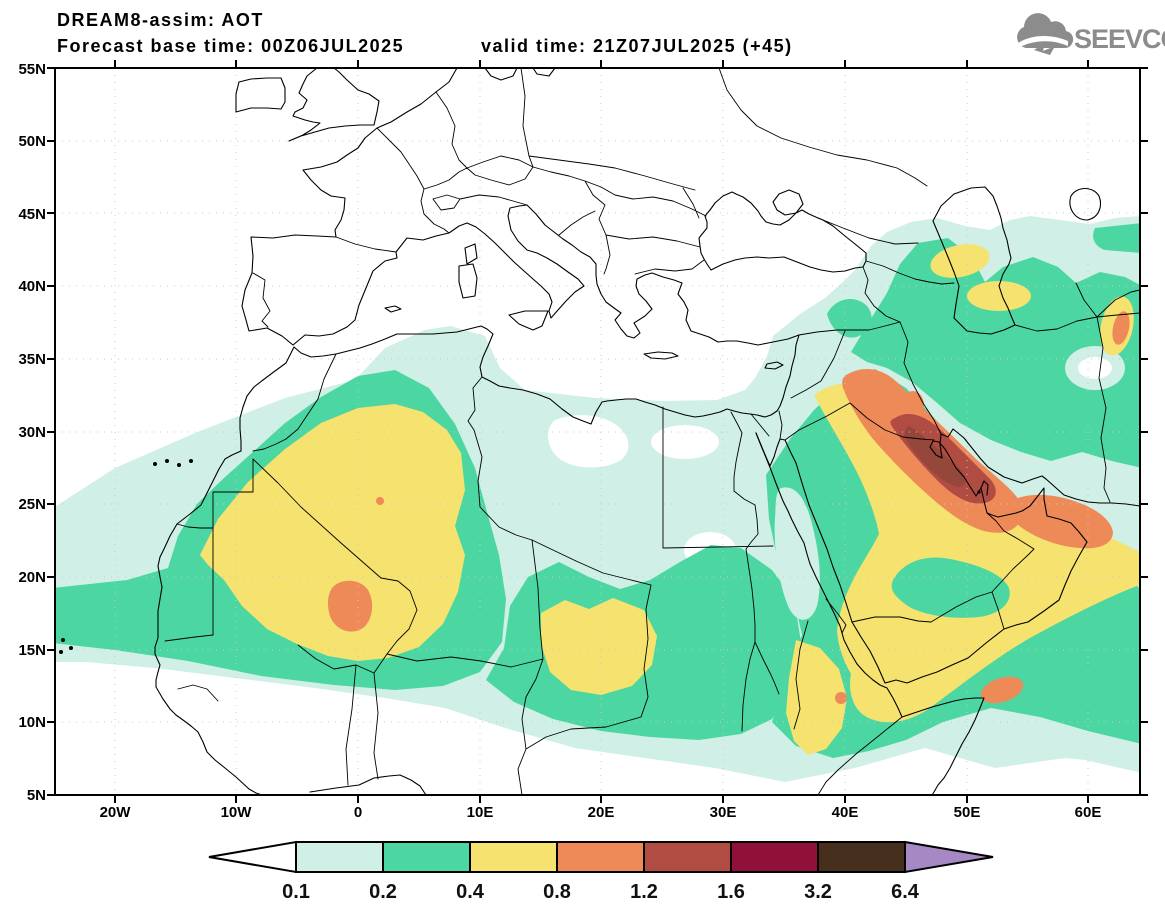  Describe the element at coordinates (845, 812) in the screenshot. I see `lon-label: 40E` at that location.